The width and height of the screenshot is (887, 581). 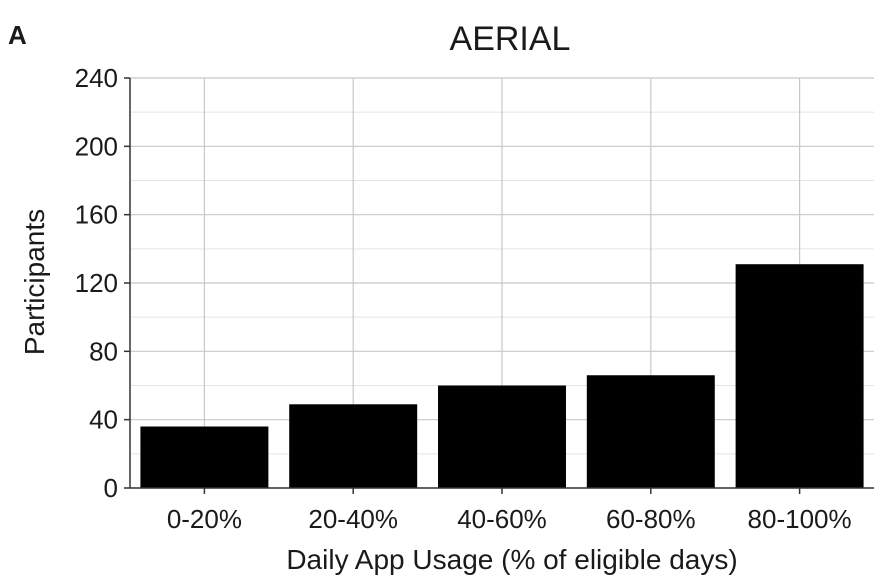 I want to click on x-tick-label: 40-60%, so click(x=502, y=519).